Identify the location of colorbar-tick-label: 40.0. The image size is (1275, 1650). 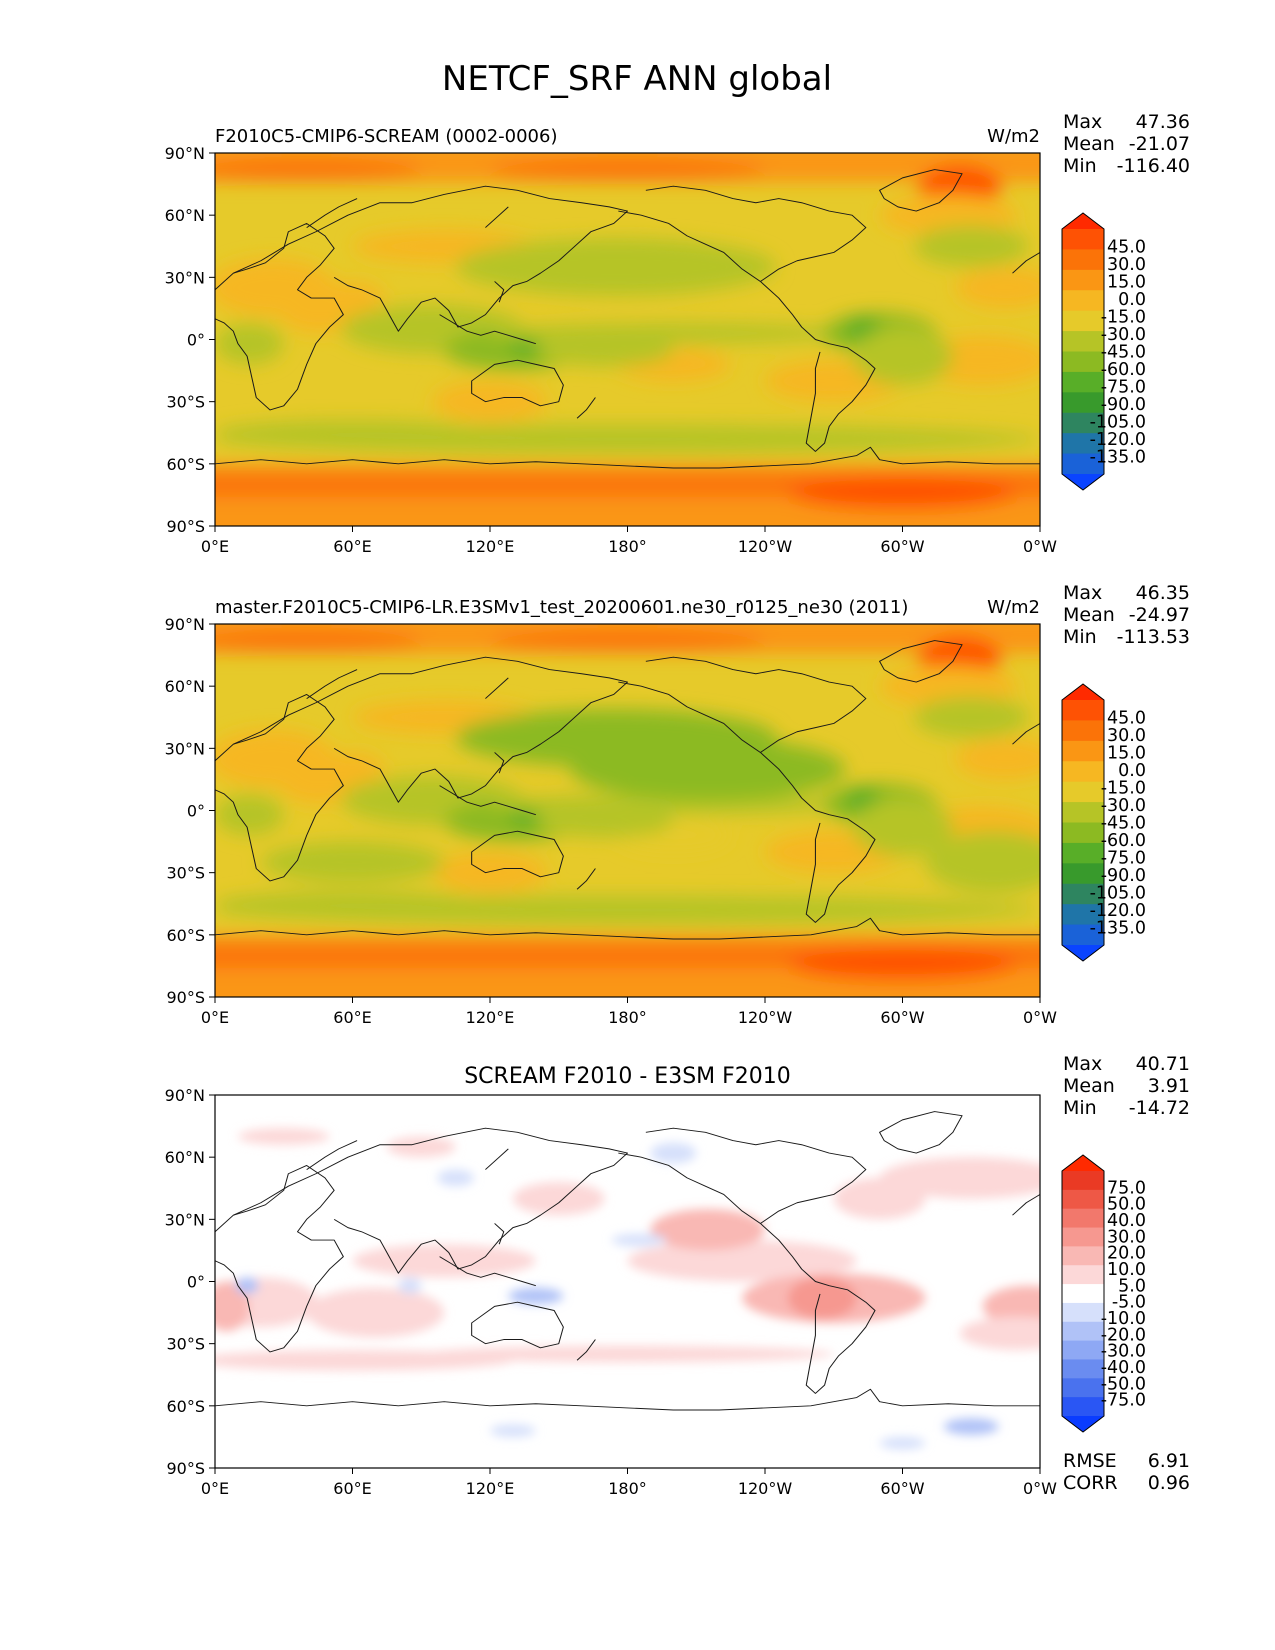
(1126, 1221).